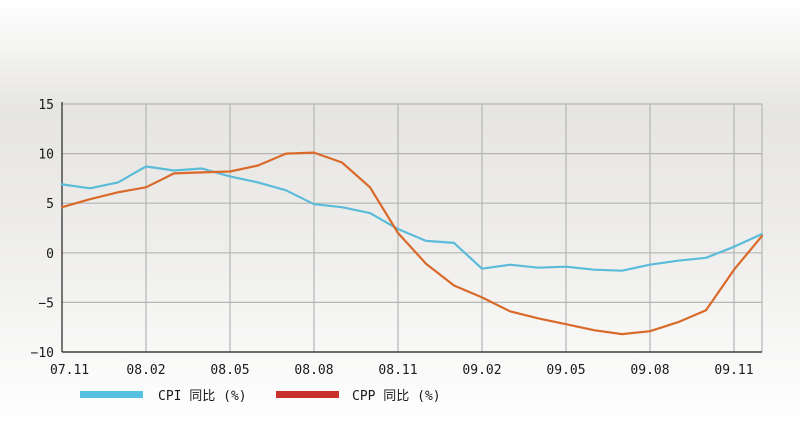 The width and height of the screenshot is (800, 426). What do you see at coordinates (397, 370) in the screenshot?
I see `x-tick-label: 08.11` at bounding box center [397, 370].